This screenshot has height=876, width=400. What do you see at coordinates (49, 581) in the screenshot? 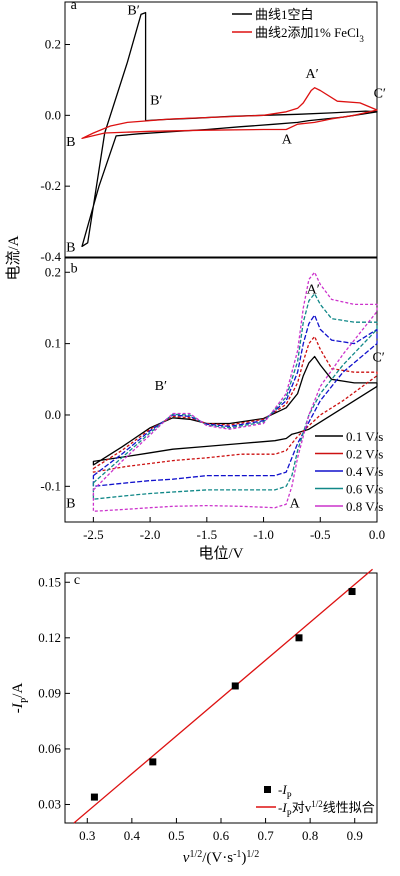
I see `panel-c-ytick-label: 0.15` at bounding box center [49, 581].